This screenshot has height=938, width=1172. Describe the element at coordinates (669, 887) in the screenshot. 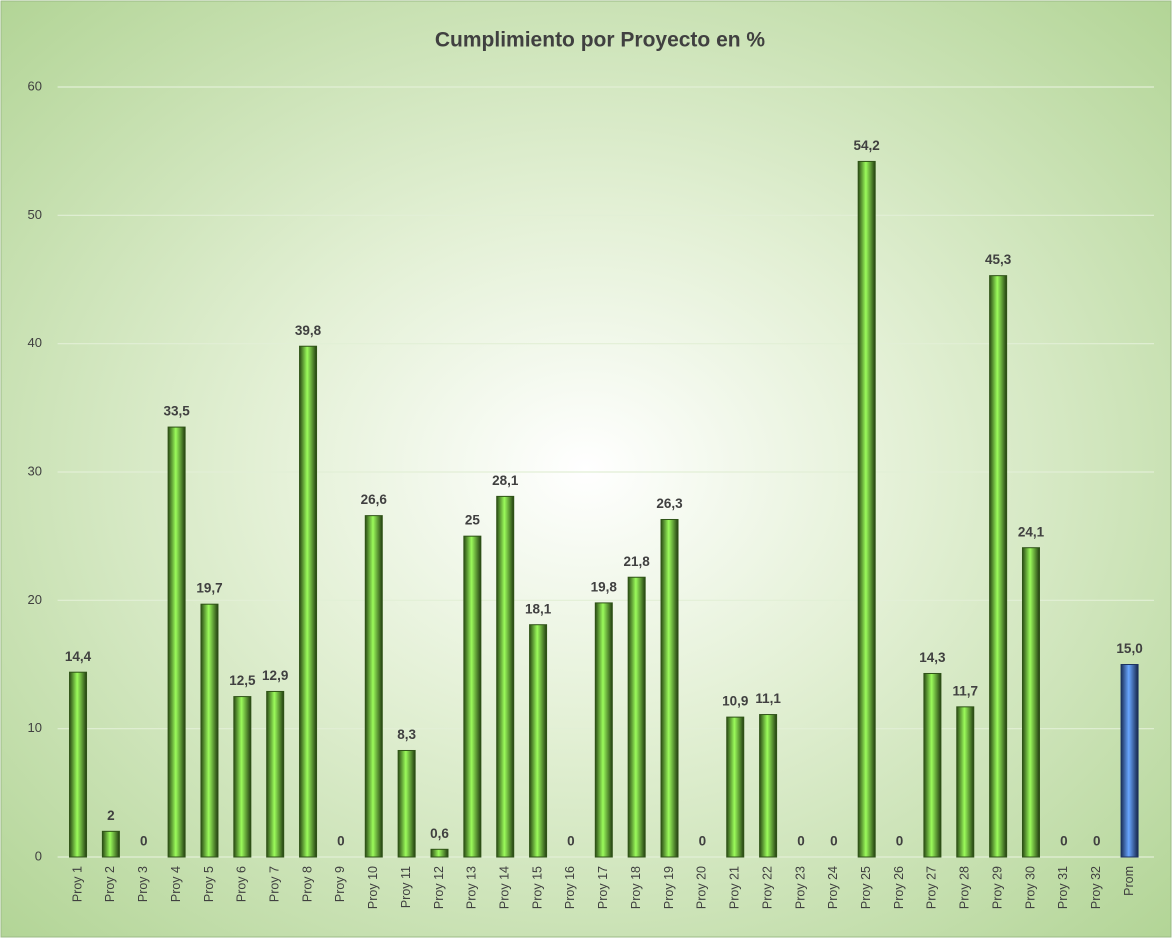

I see `x-tick-label: Proy 19` at that location.